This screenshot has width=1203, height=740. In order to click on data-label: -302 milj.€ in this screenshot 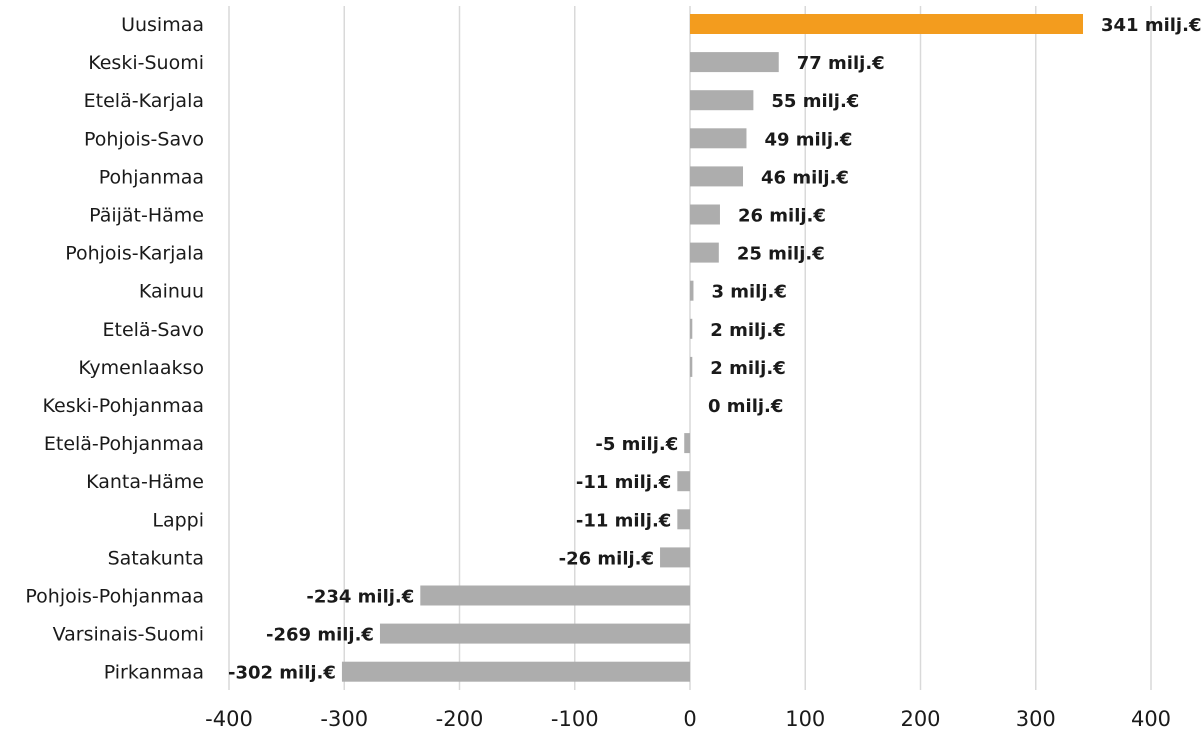, I will do `click(282, 673)`.